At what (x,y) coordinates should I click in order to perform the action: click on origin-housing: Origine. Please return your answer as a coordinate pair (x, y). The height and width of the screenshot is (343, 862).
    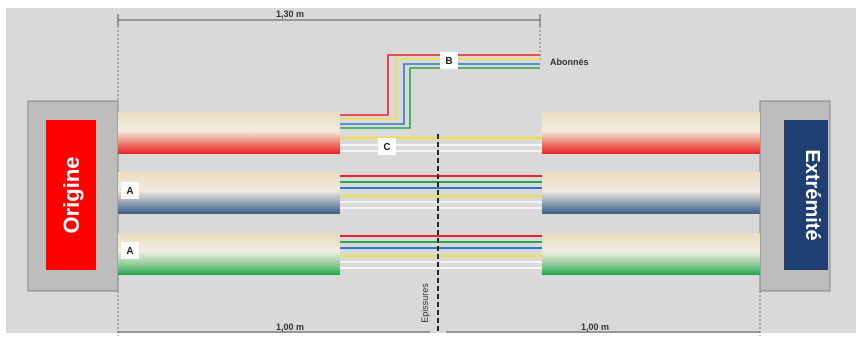
    Looking at the image, I should click on (73, 196).